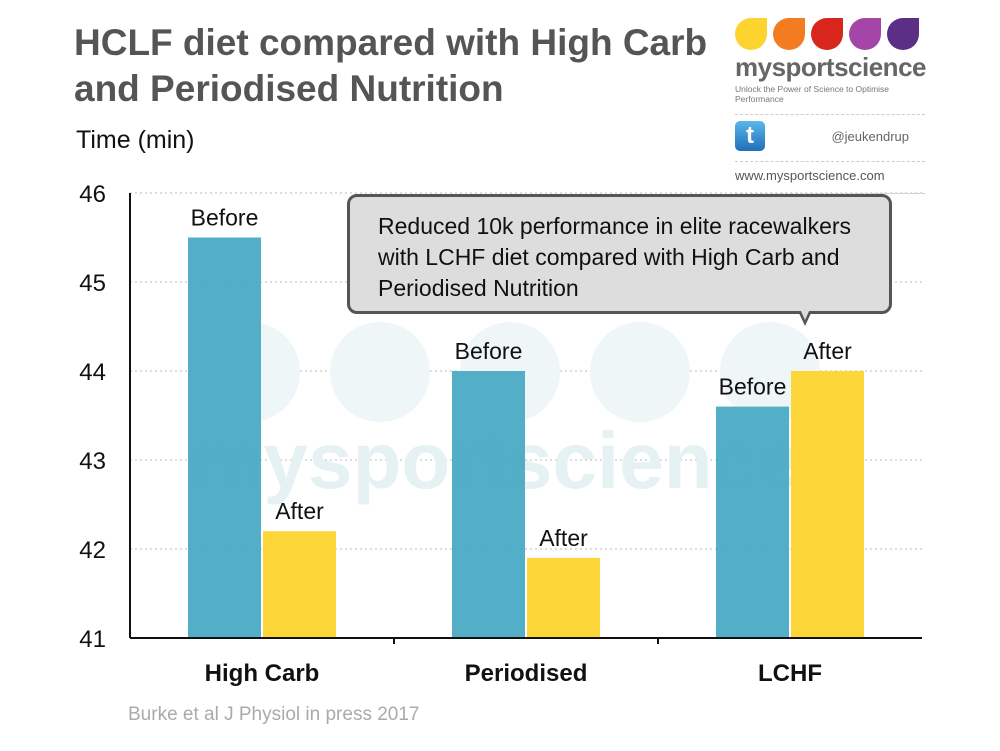  Describe the element at coordinates (92, 372) in the screenshot. I see `y-tick-label: 44` at that location.